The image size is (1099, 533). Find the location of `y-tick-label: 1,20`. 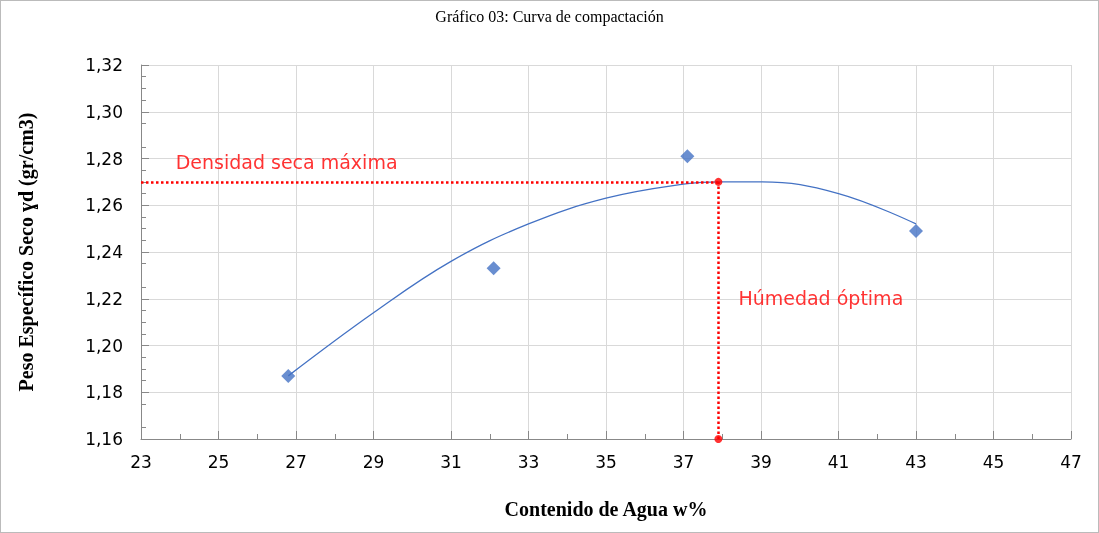

y-tick-label: 1,20 is located at coordinates (104, 345).